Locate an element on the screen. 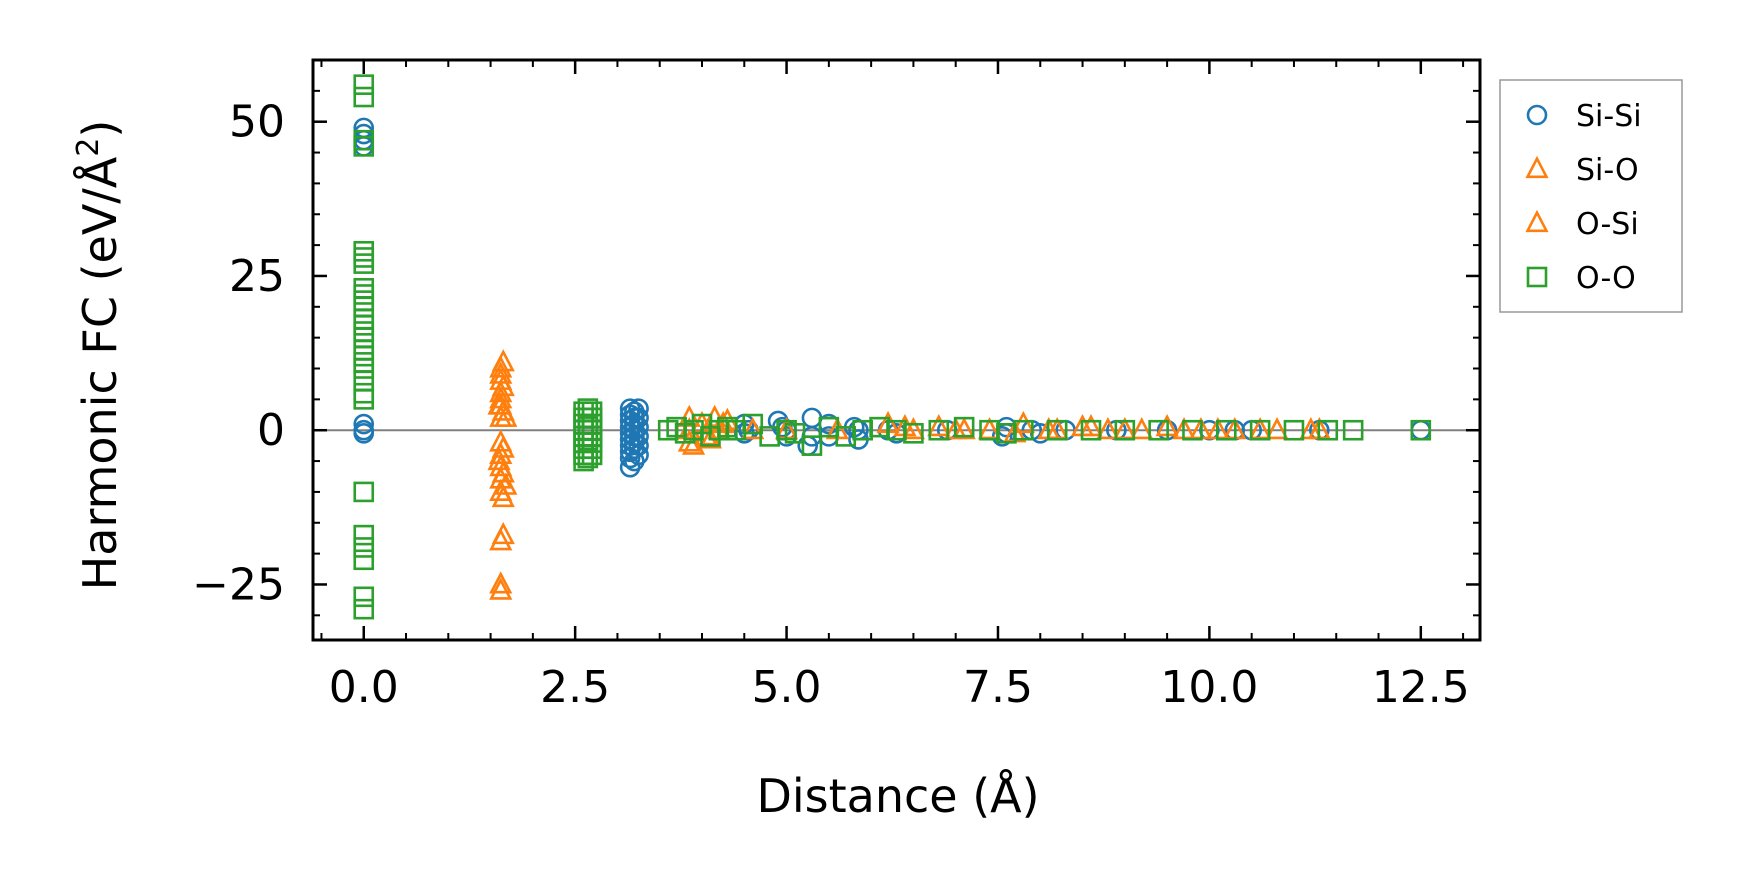 The image size is (1737, 883). legend-label: Si-O is located at coordinates (1607, 170).